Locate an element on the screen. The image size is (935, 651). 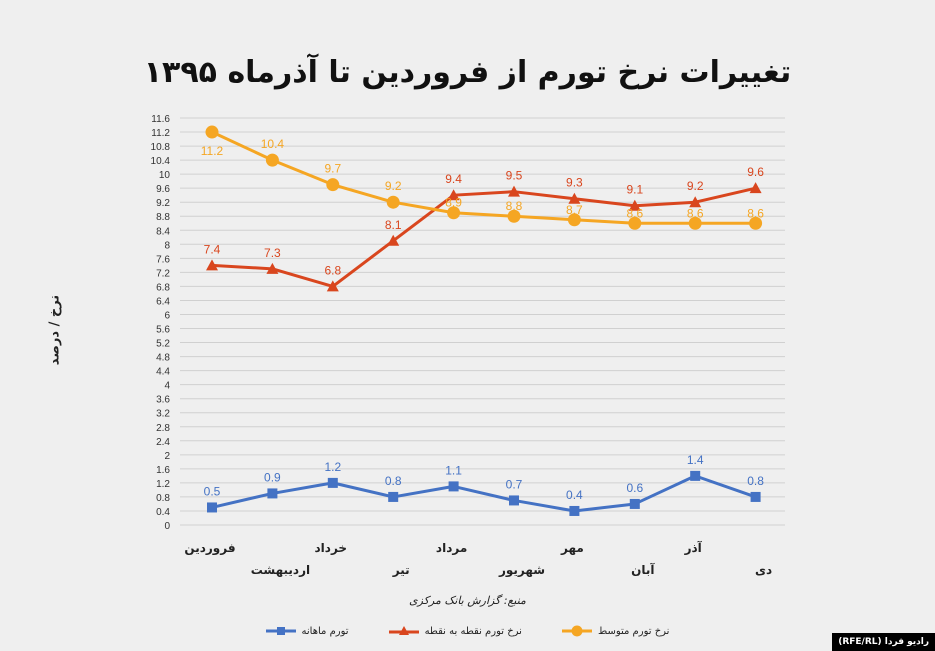
x-tick-label: تیر is located at coordinates (401, 570).